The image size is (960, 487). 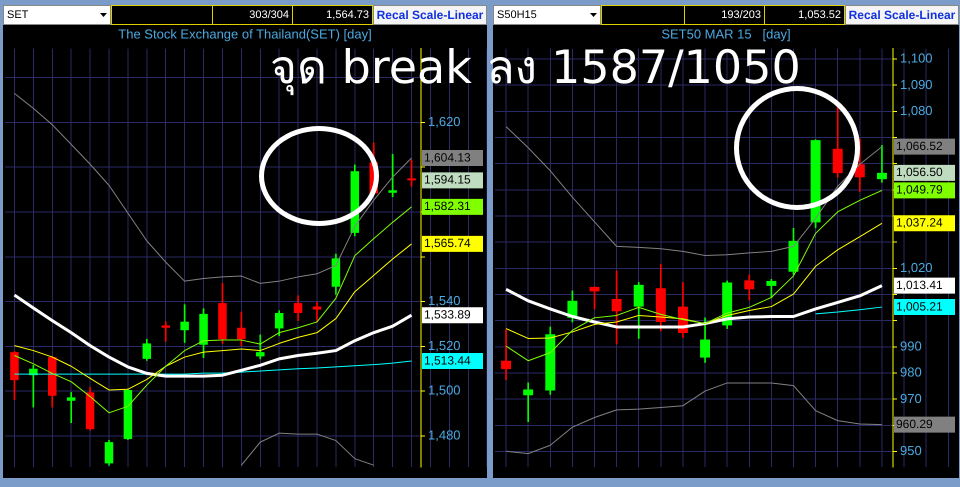 I want to click on text: 1,594.15, so click(x=448, y=179).